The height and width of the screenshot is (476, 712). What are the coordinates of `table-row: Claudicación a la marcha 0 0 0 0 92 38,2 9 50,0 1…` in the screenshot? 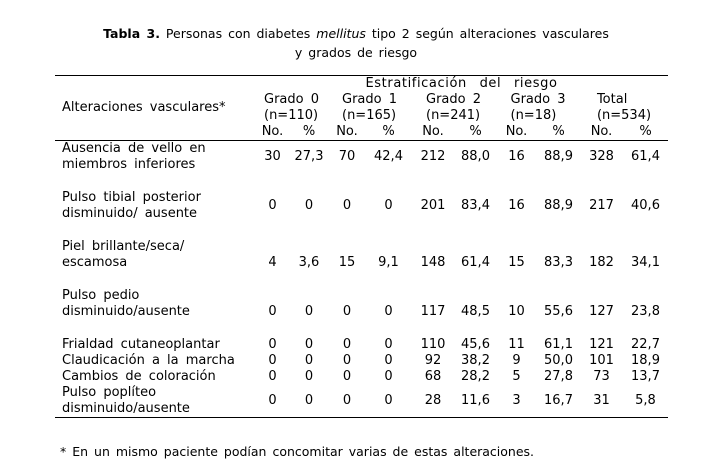 It's located at (361, 361).